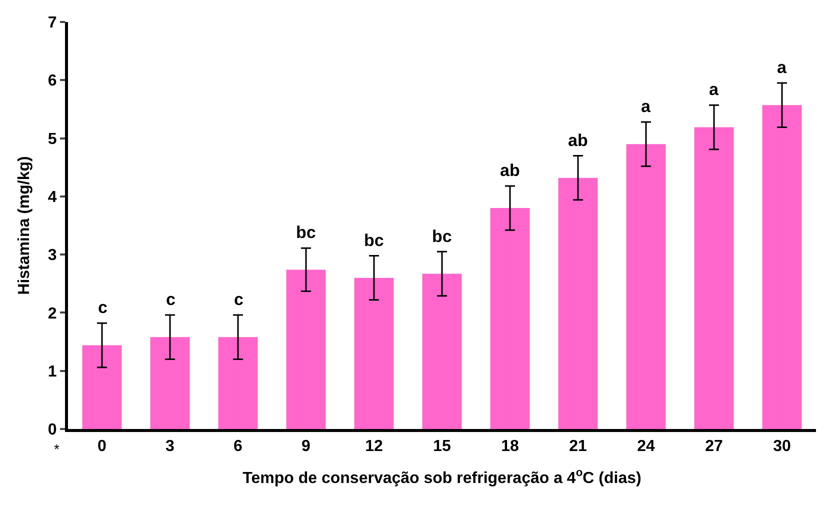 This screenshot has width=824, height=507. What do you see at coordinates (238, 447) in the screenshot?
I see `x-tick-label: 6` at bounding box center [238, 447].